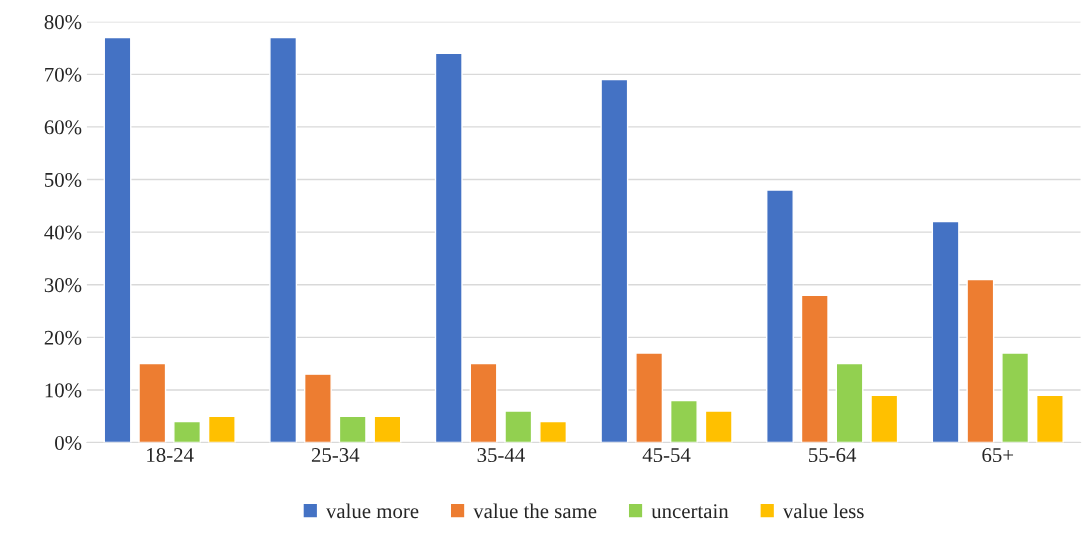  Describe the element at coordinates (63, 285) in the screenshot. I see `y-tick-label: 30%` at that location.